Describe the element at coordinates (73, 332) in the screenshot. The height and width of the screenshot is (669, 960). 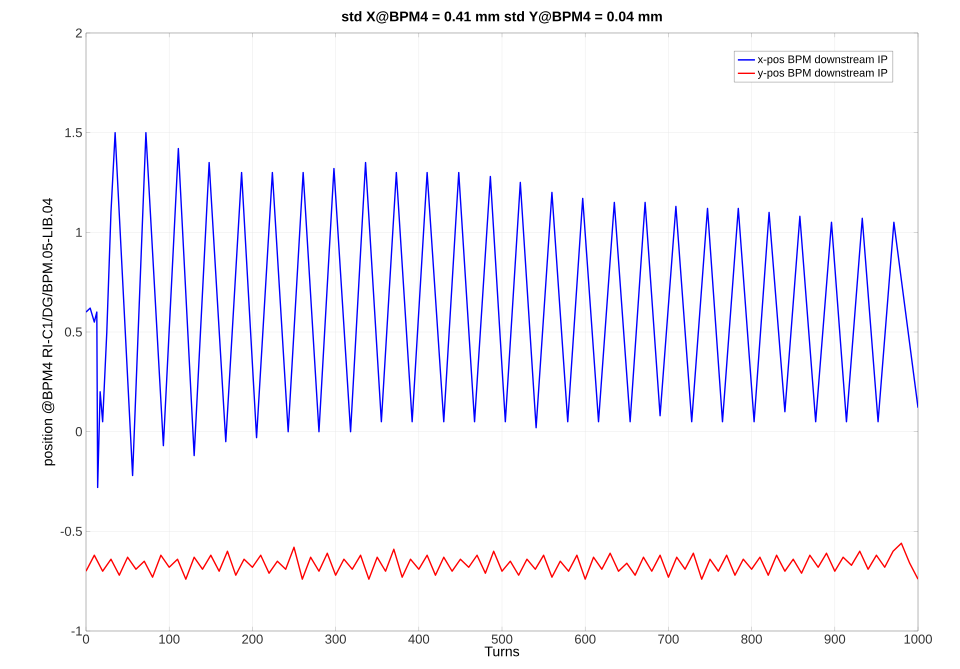
I see `y-tick-label: 0.5` at that location.